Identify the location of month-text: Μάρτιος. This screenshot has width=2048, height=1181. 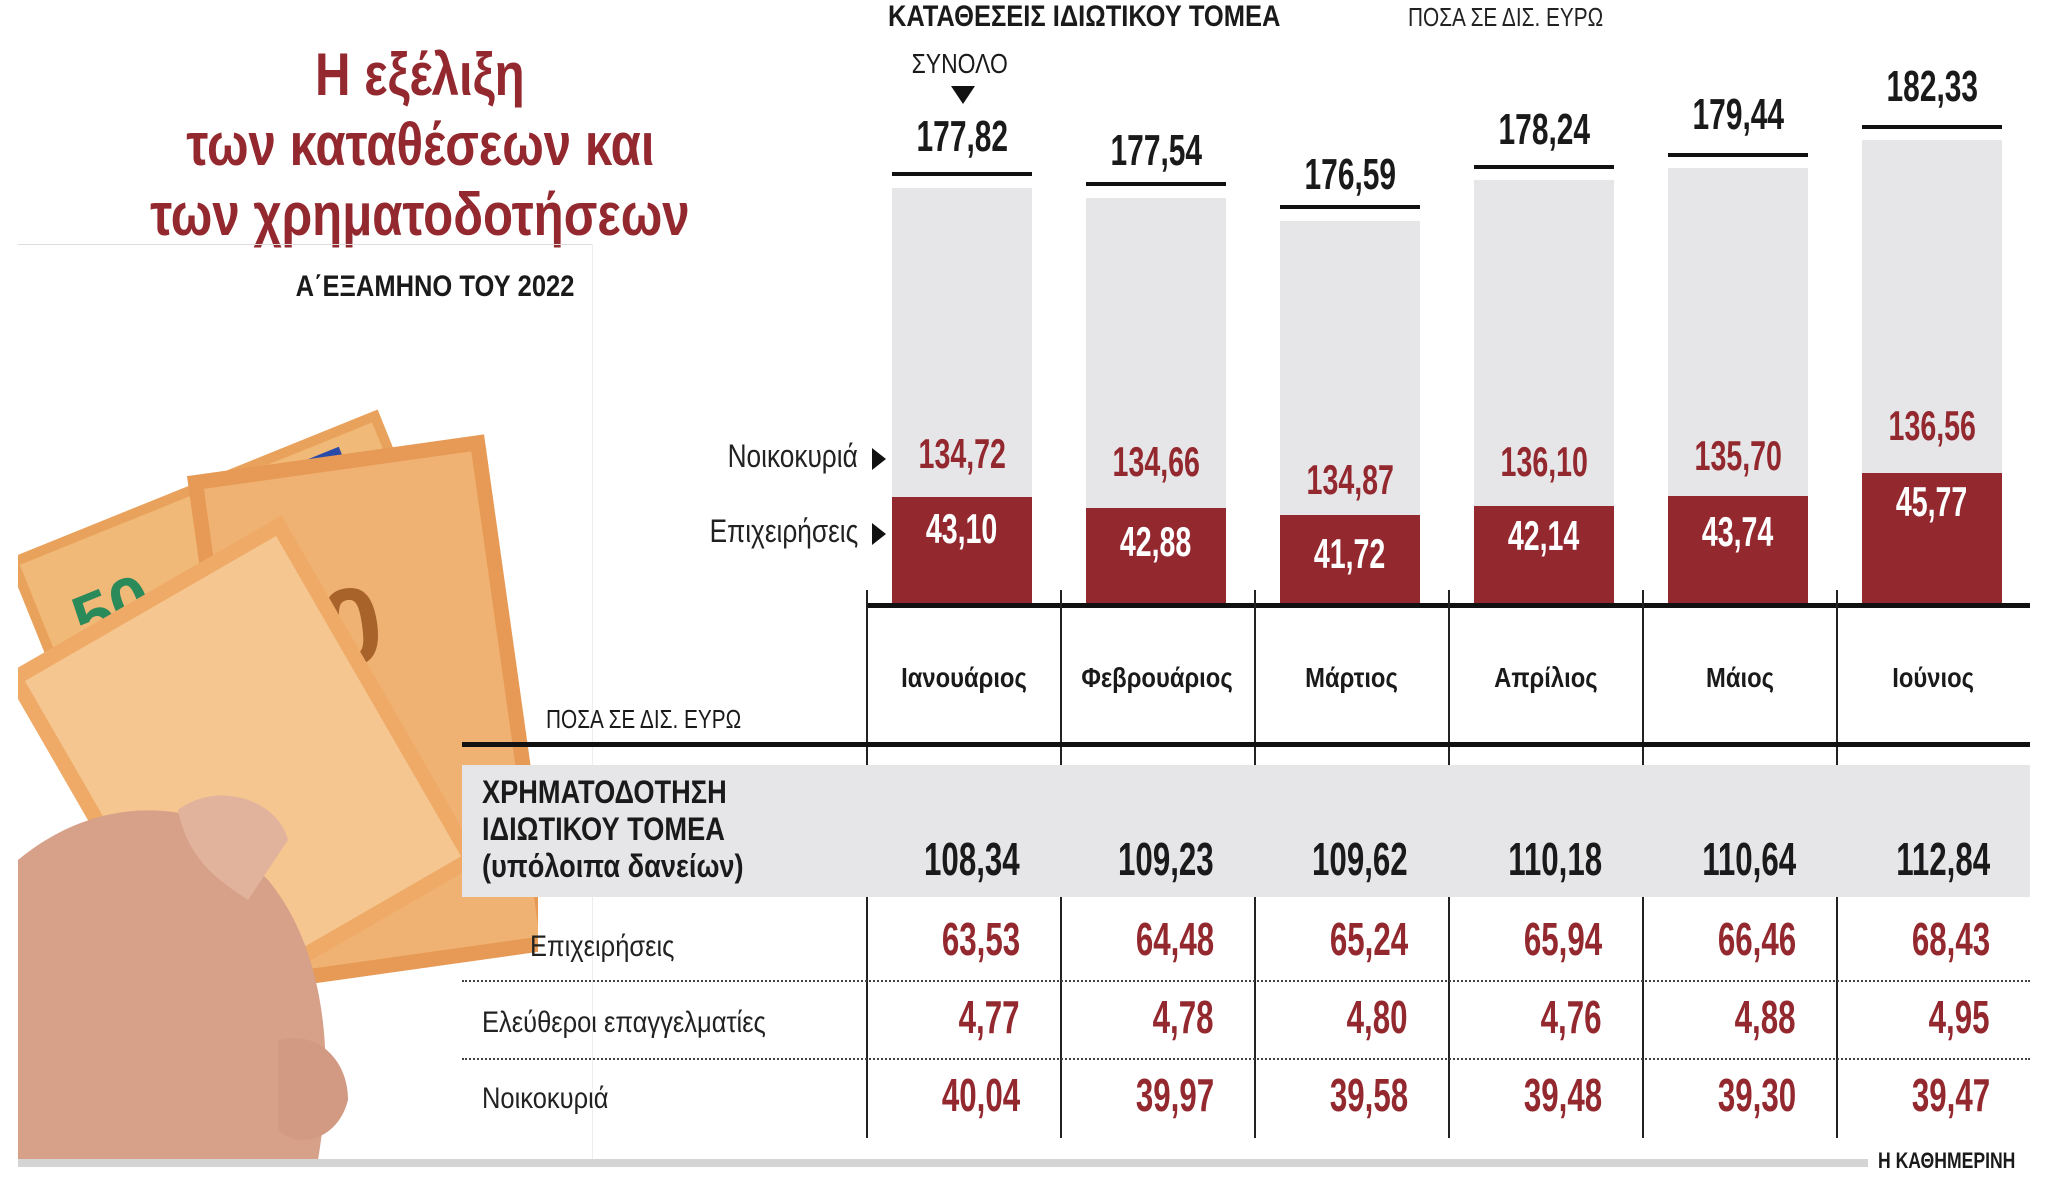
(1351, 677).